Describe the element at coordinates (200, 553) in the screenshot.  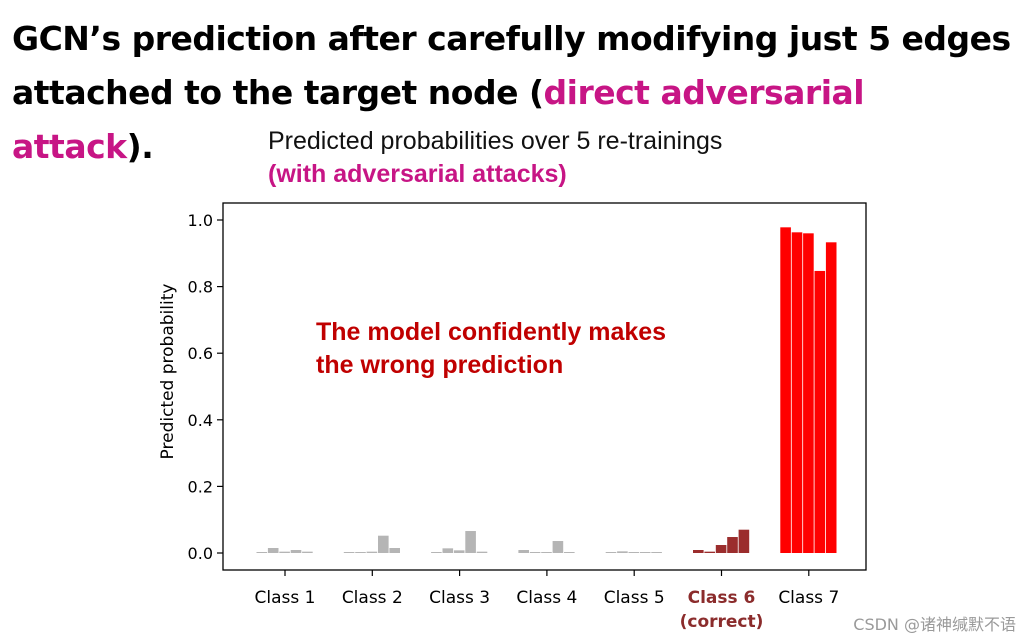
I see `y-tick-label: 0.0` at that location.